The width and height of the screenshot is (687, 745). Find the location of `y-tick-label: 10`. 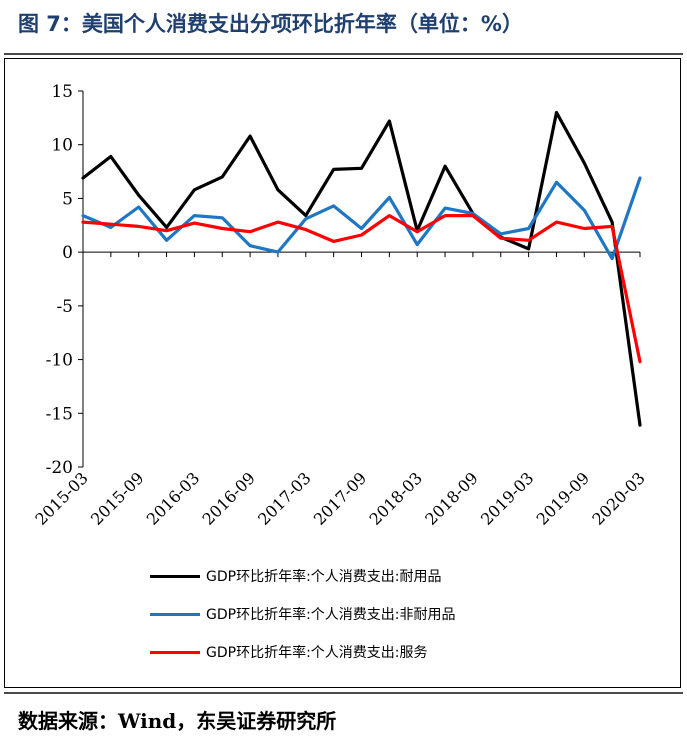

y-tick-label: 10 is located at coordinates (62, 146).